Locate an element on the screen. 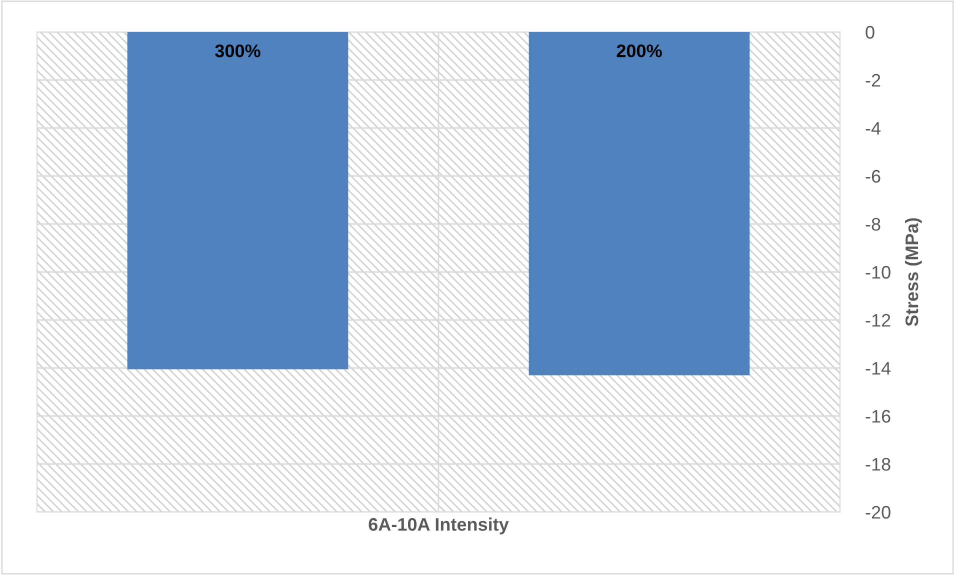  y-tick-label: -8 is located at coordinates (873, 224).